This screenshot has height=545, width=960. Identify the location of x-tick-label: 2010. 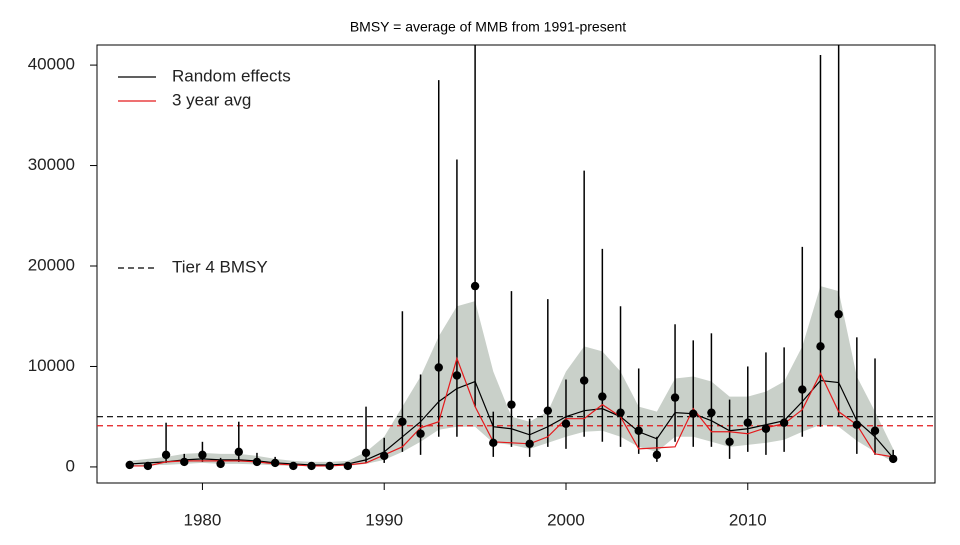
(748, 519).